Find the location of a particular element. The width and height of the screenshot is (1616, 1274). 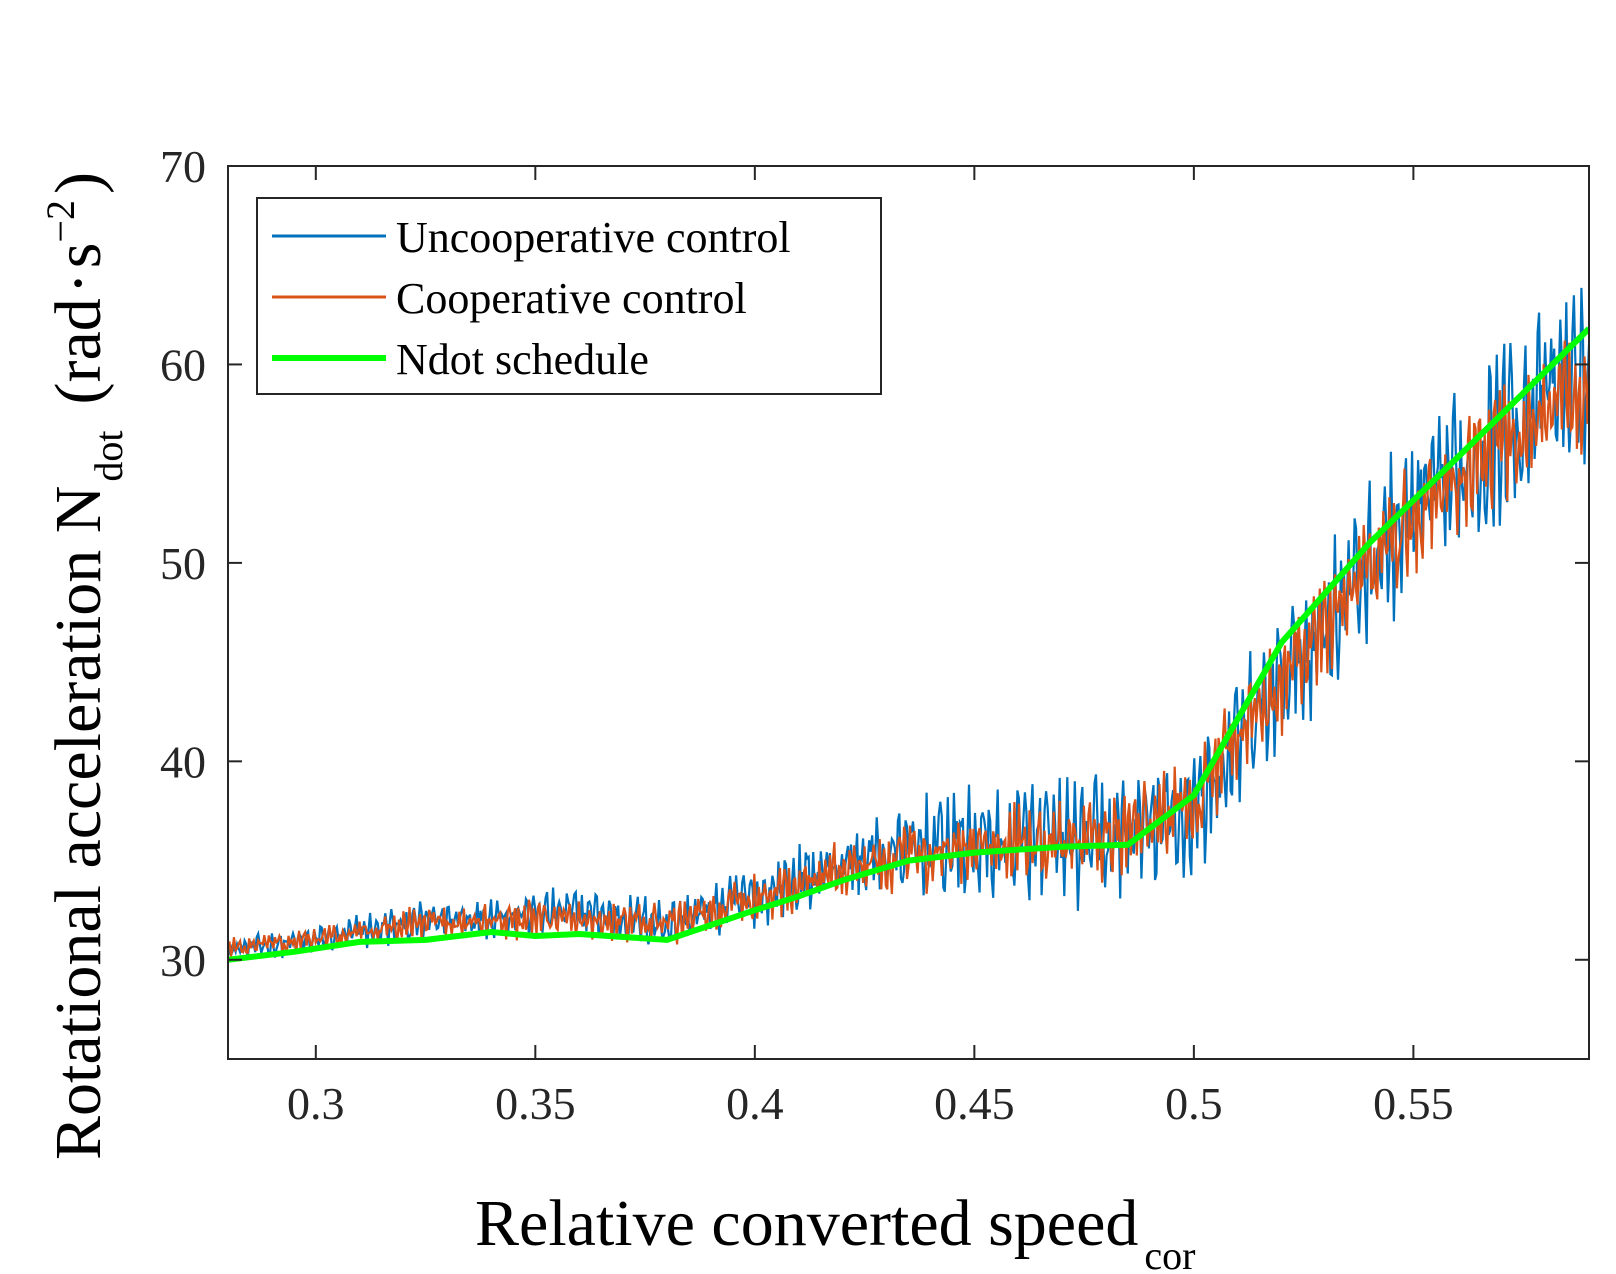

x-axis-label-main: Relative converted speed is located at coordinates (806, 1223).